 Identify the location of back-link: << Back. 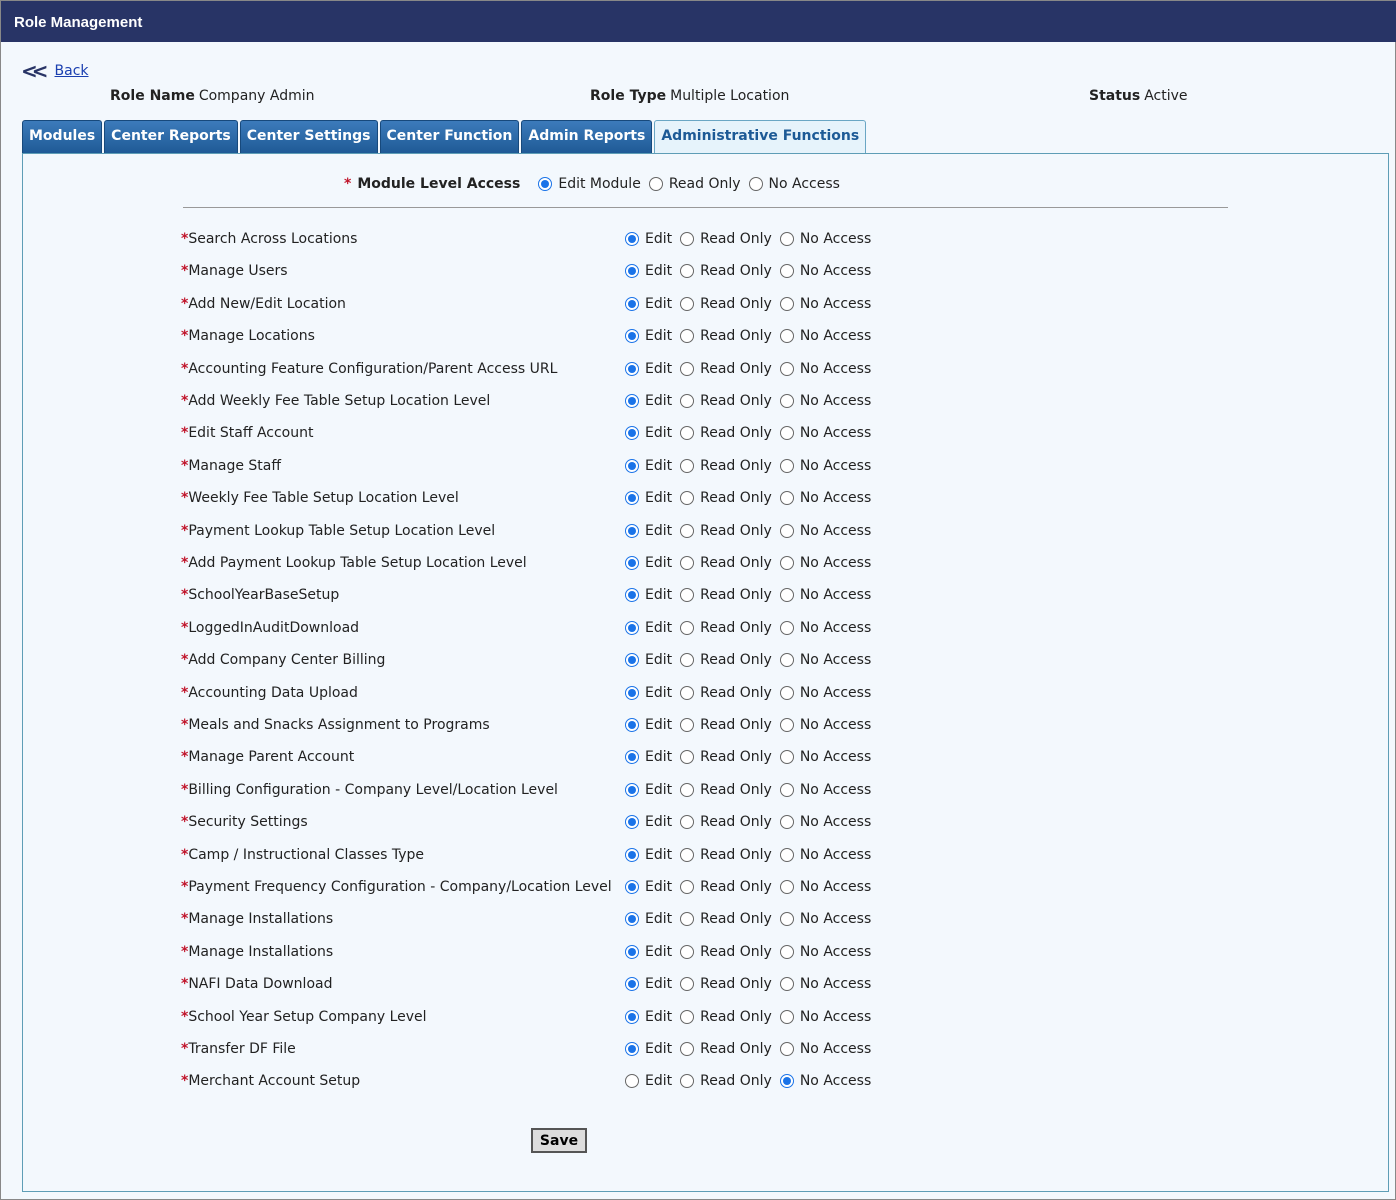
(55, 71).